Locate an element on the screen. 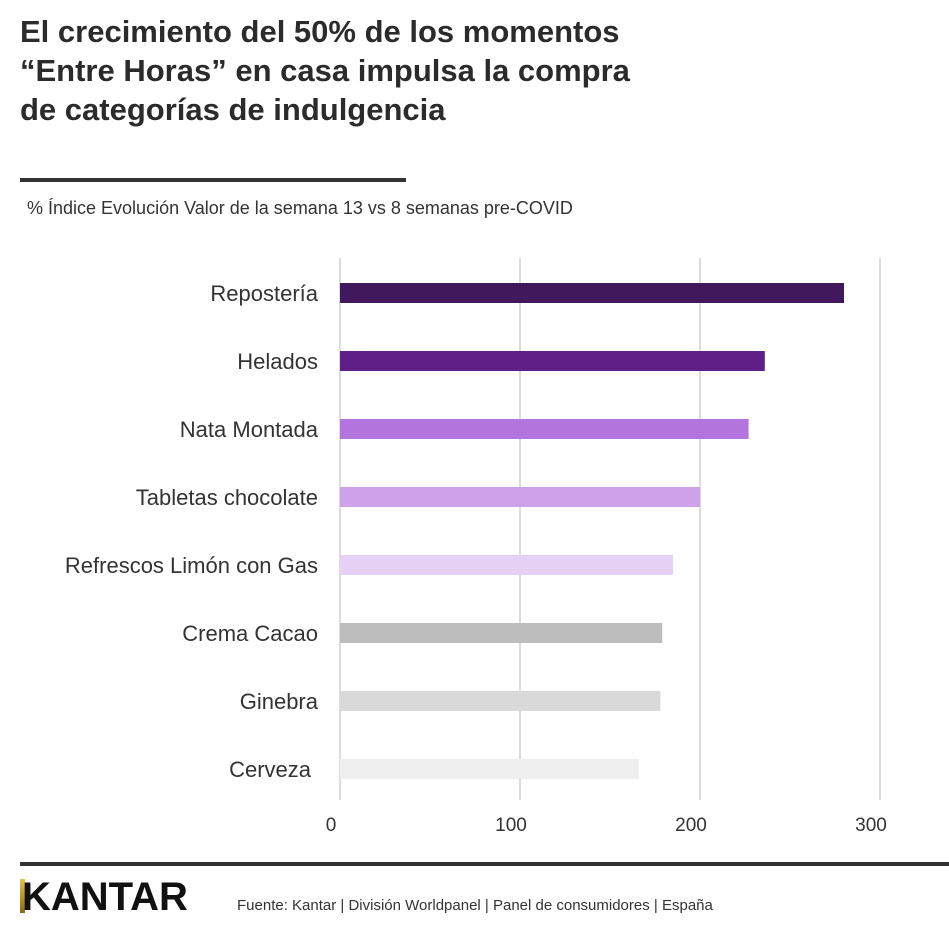 The image size is (949, 927). category-label: Crema Cacao is located at coordinates (250, 633).